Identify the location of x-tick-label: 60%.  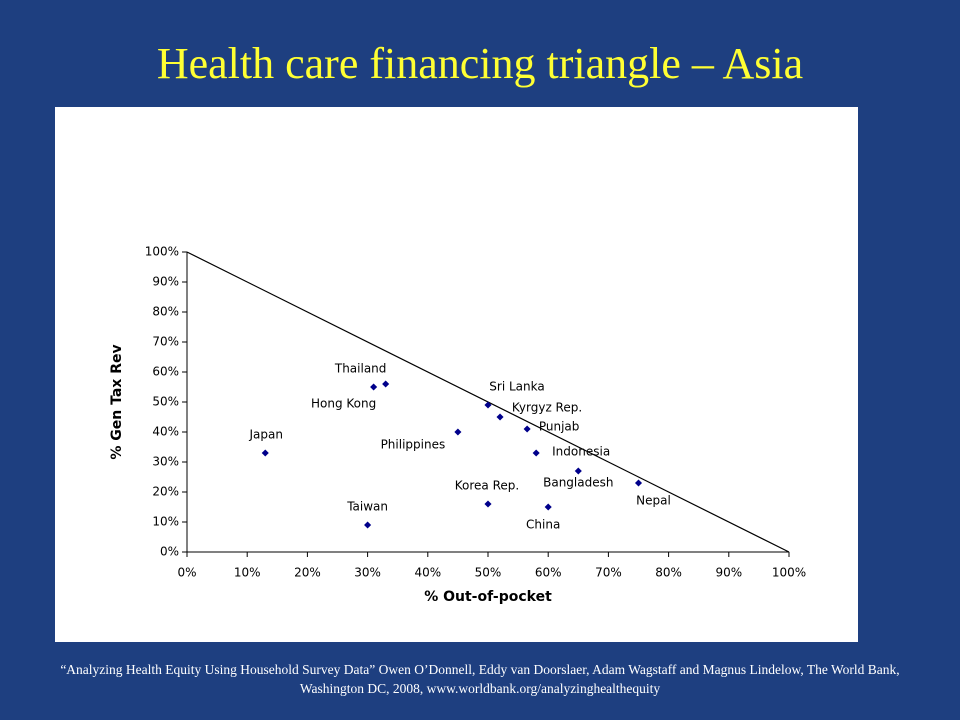
(548, 573).